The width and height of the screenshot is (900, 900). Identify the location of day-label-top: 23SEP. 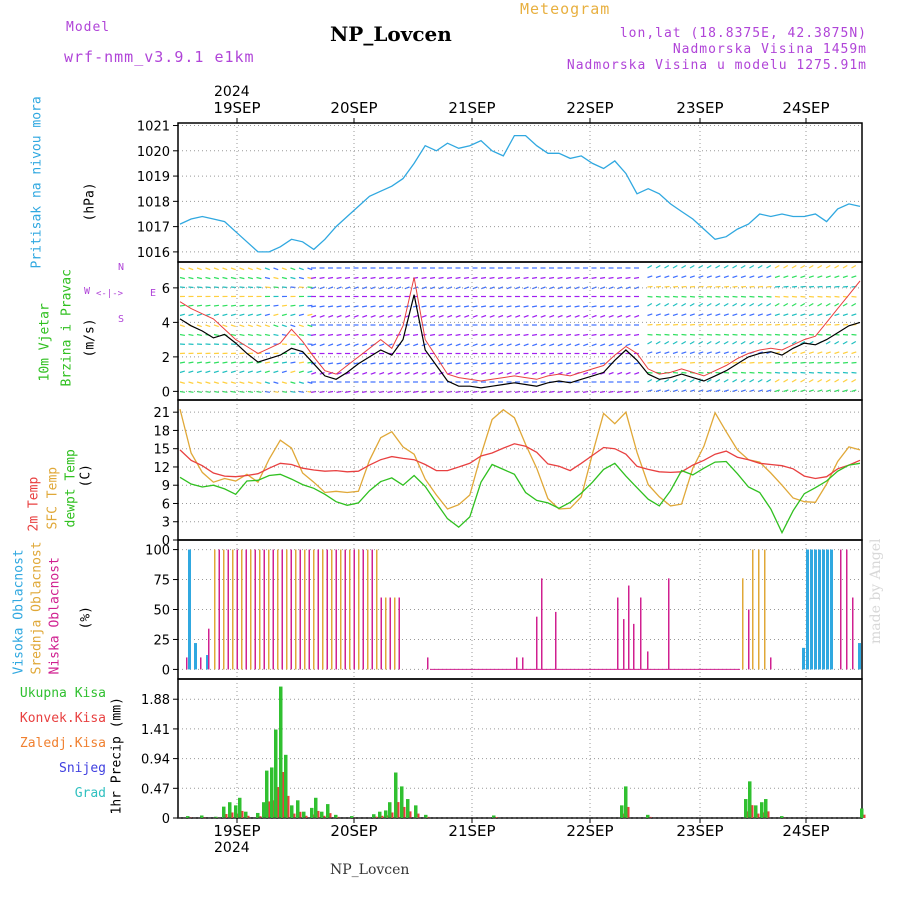
(699, 108).